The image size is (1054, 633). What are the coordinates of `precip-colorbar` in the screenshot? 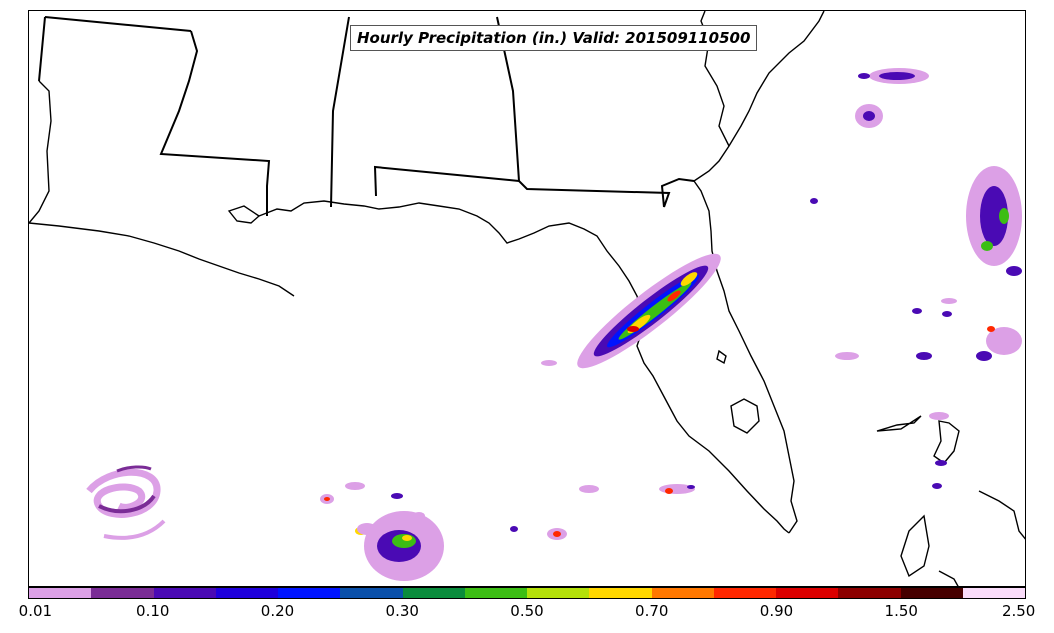 It's located at (527, 593).